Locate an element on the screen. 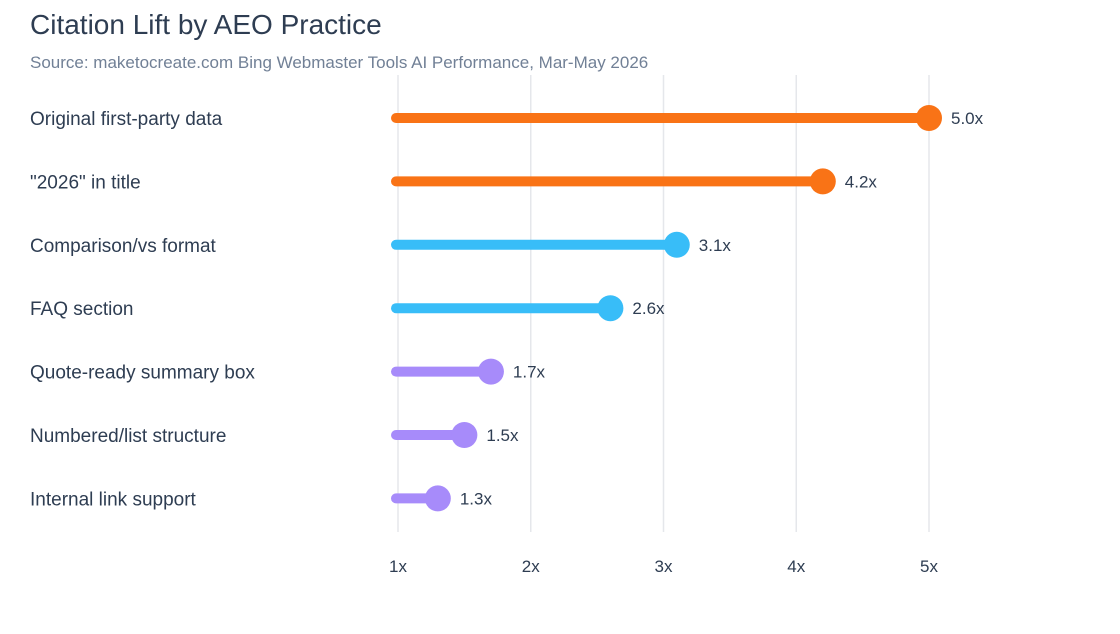  x-tick-label: 4x is located at coordinates (796, 566).